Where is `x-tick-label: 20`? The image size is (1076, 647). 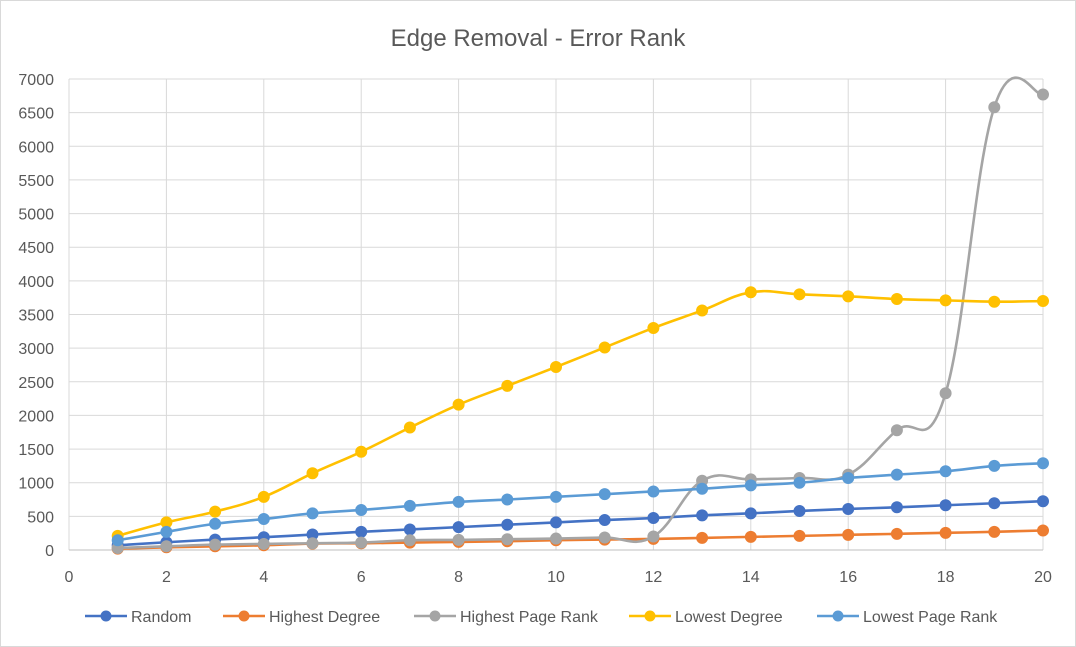 x-tick-label: 20 is located at coordinates (1043, 577).